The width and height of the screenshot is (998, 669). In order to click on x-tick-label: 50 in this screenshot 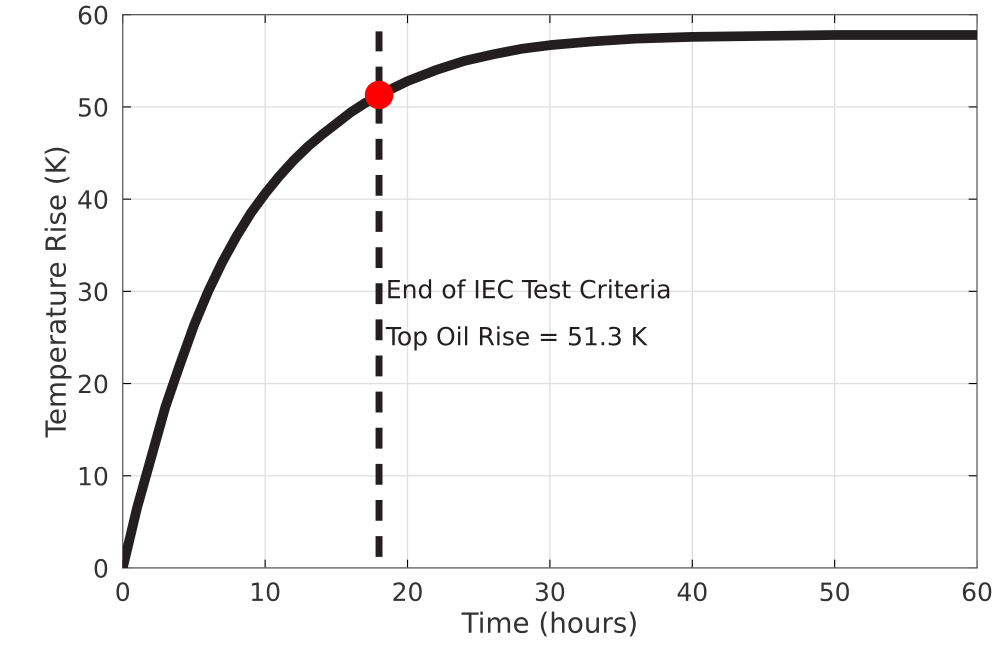, I will do `click(834, 592)`.